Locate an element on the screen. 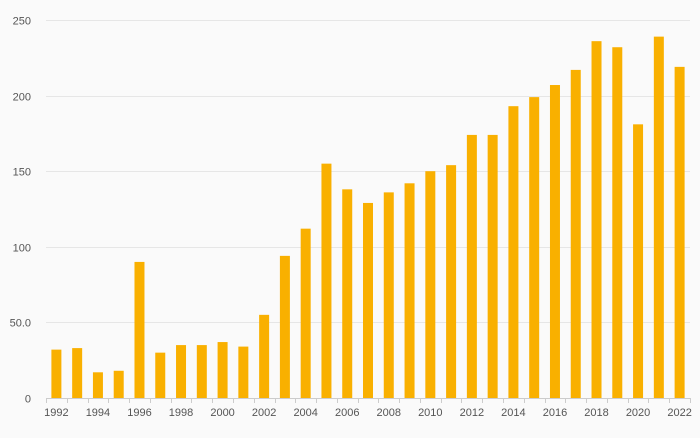 The height and width of the screenshot is (438, 700). bar-2020 is located at coordinates (638, 261).